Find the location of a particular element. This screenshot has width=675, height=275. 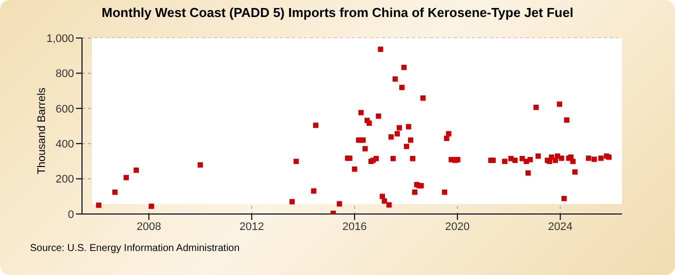

y-axis-title: Thousand Barrels is located at coordinates (42, 131).